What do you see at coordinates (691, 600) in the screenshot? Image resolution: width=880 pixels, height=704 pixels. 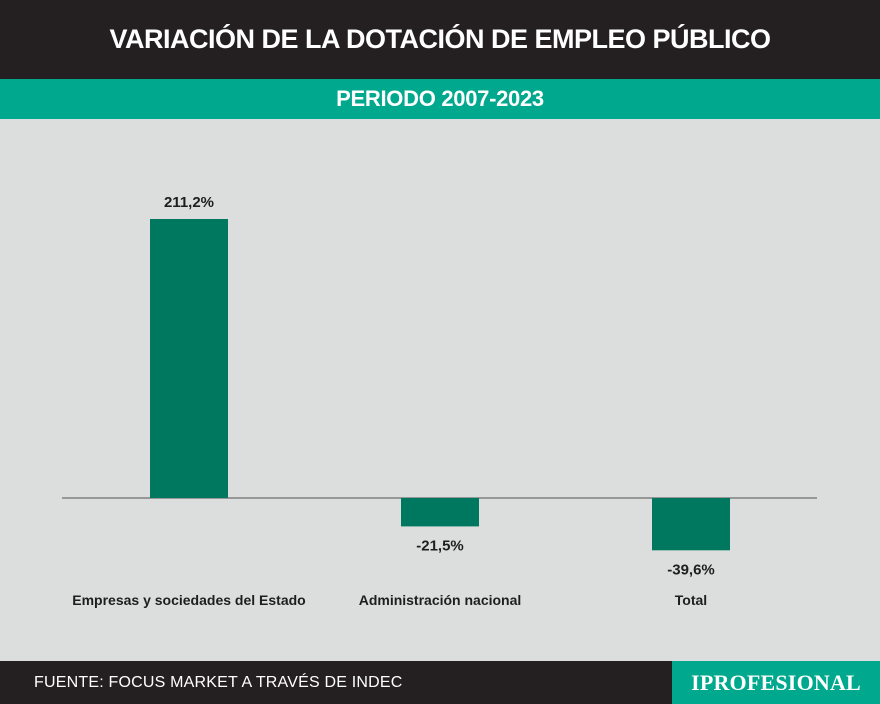 I see `category-label-2: Total` at bounding box center [691, 600].